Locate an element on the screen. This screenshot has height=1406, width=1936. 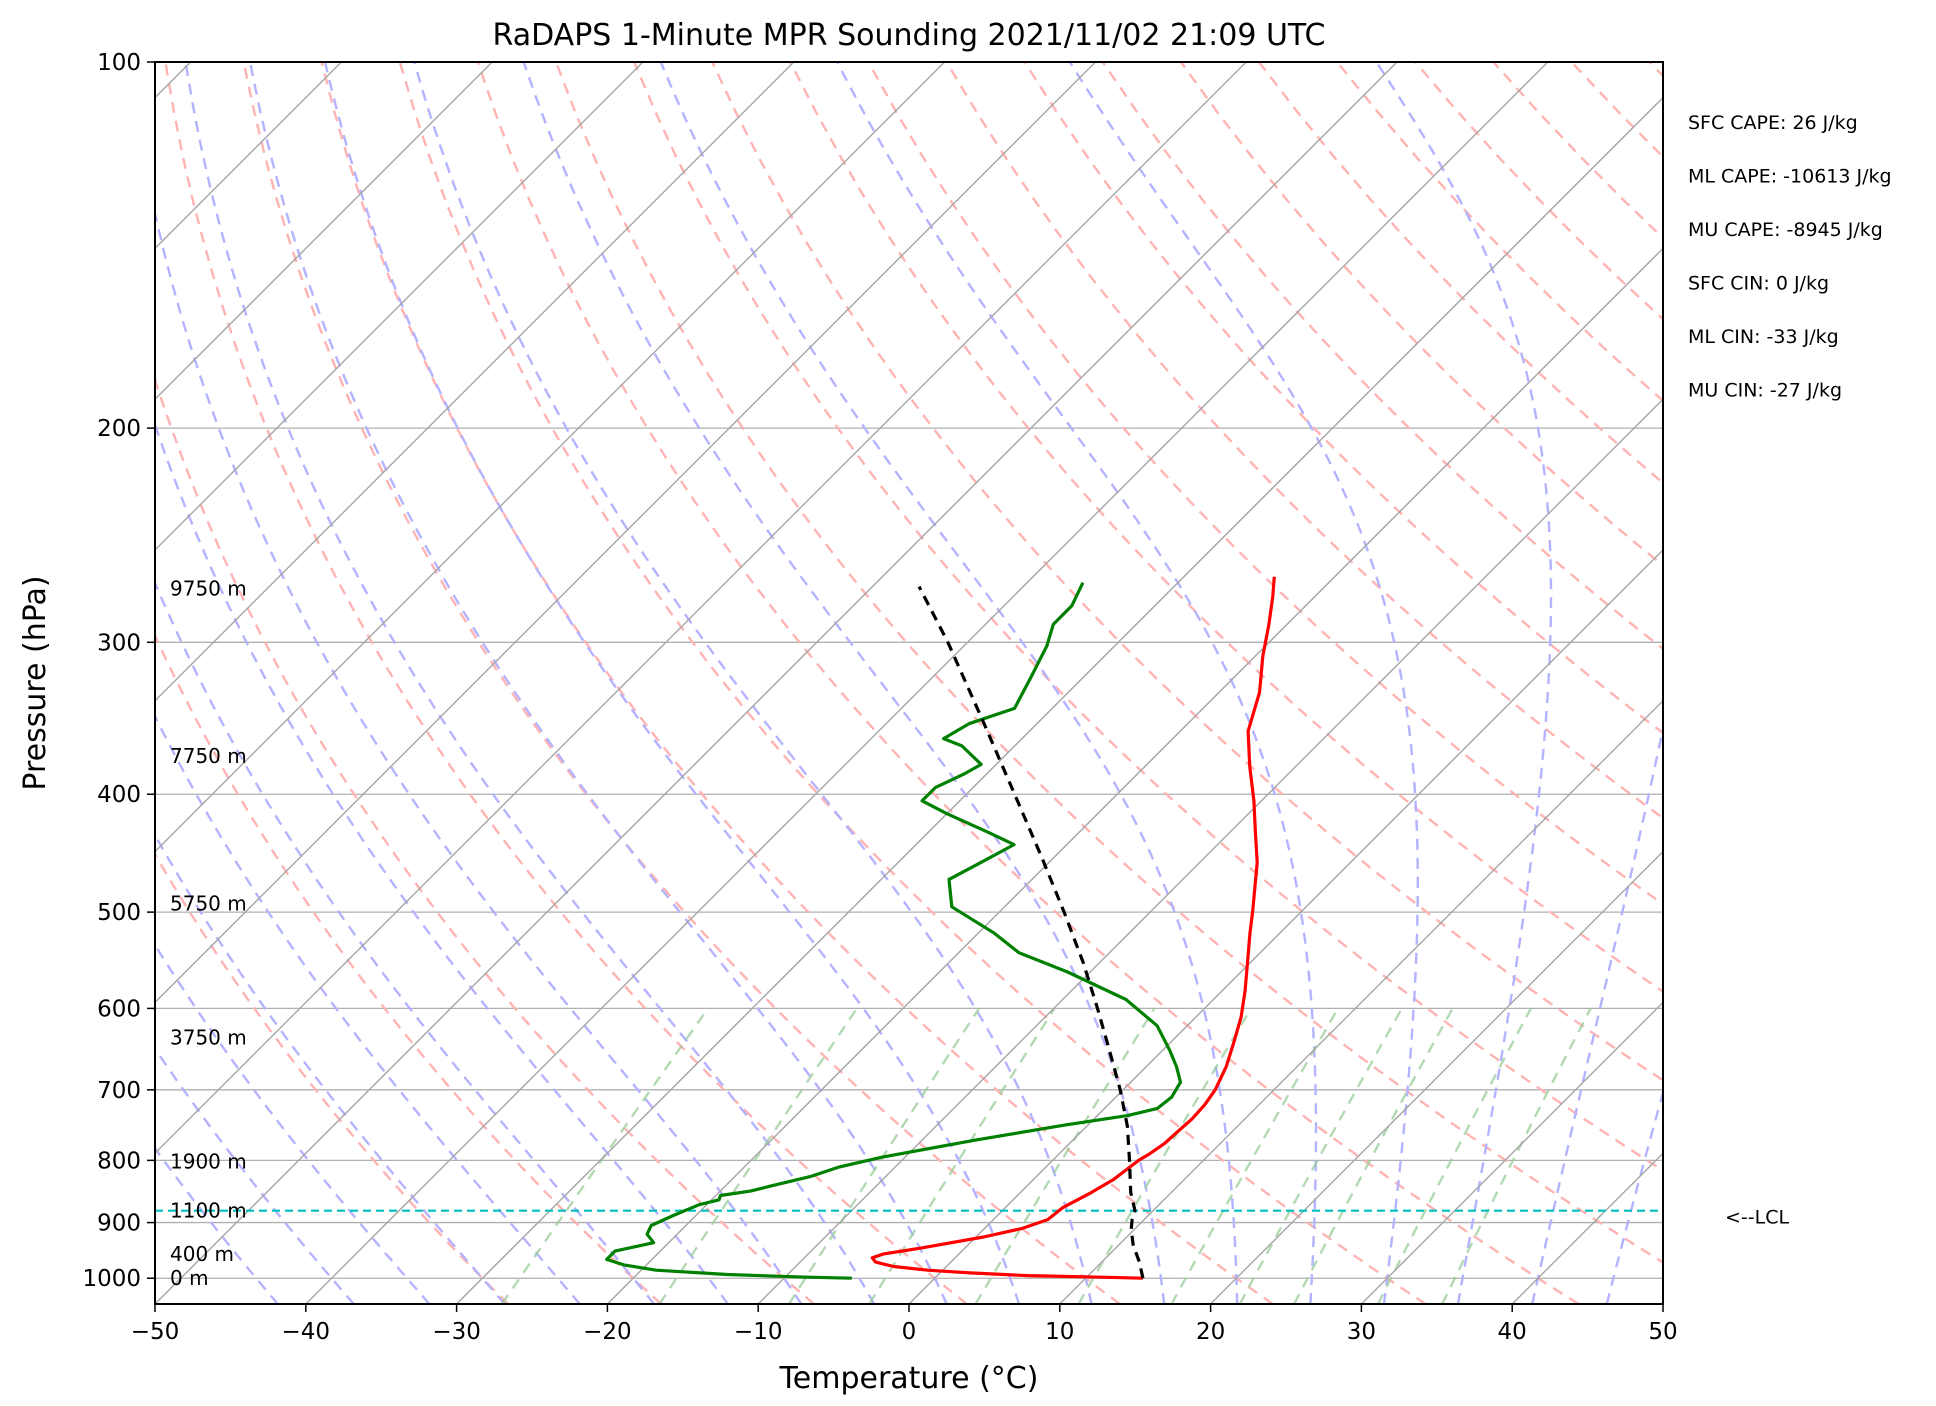
mixing-ratio-lines is located at coordinates (1046, 1155).